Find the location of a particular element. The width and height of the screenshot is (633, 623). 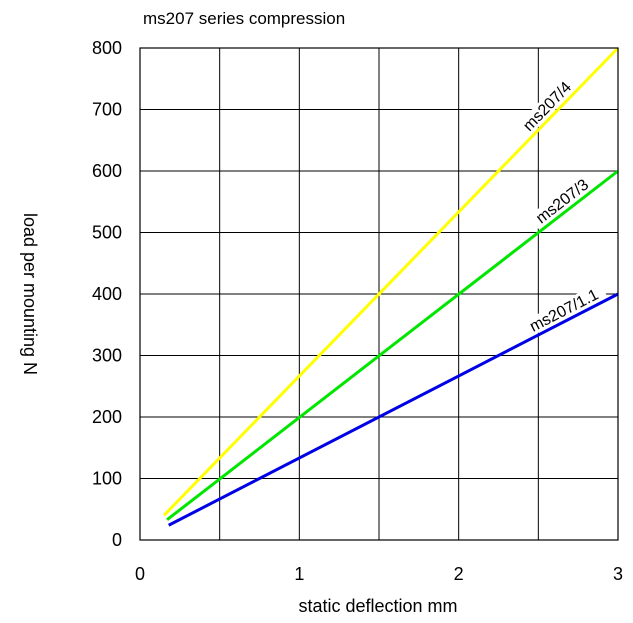

y-tick-label: 300 is located at coordinates (107, 356).